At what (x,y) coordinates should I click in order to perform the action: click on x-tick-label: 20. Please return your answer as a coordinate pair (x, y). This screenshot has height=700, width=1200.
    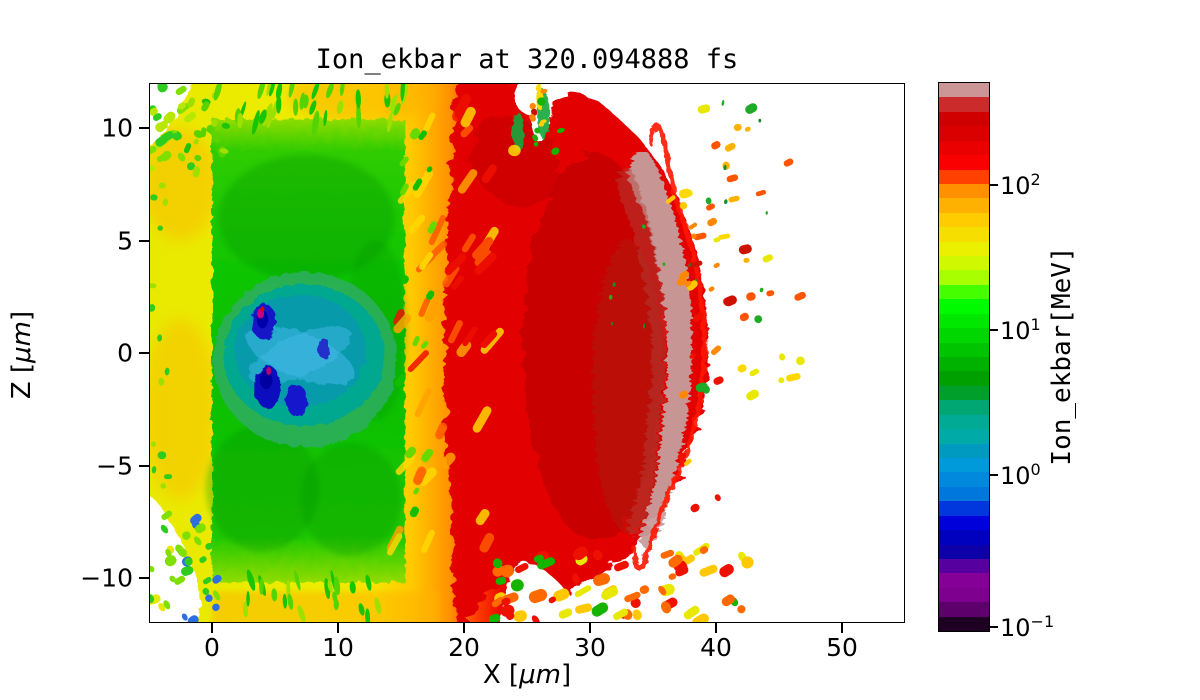
    Looking at the image, I should click on (464, 647).